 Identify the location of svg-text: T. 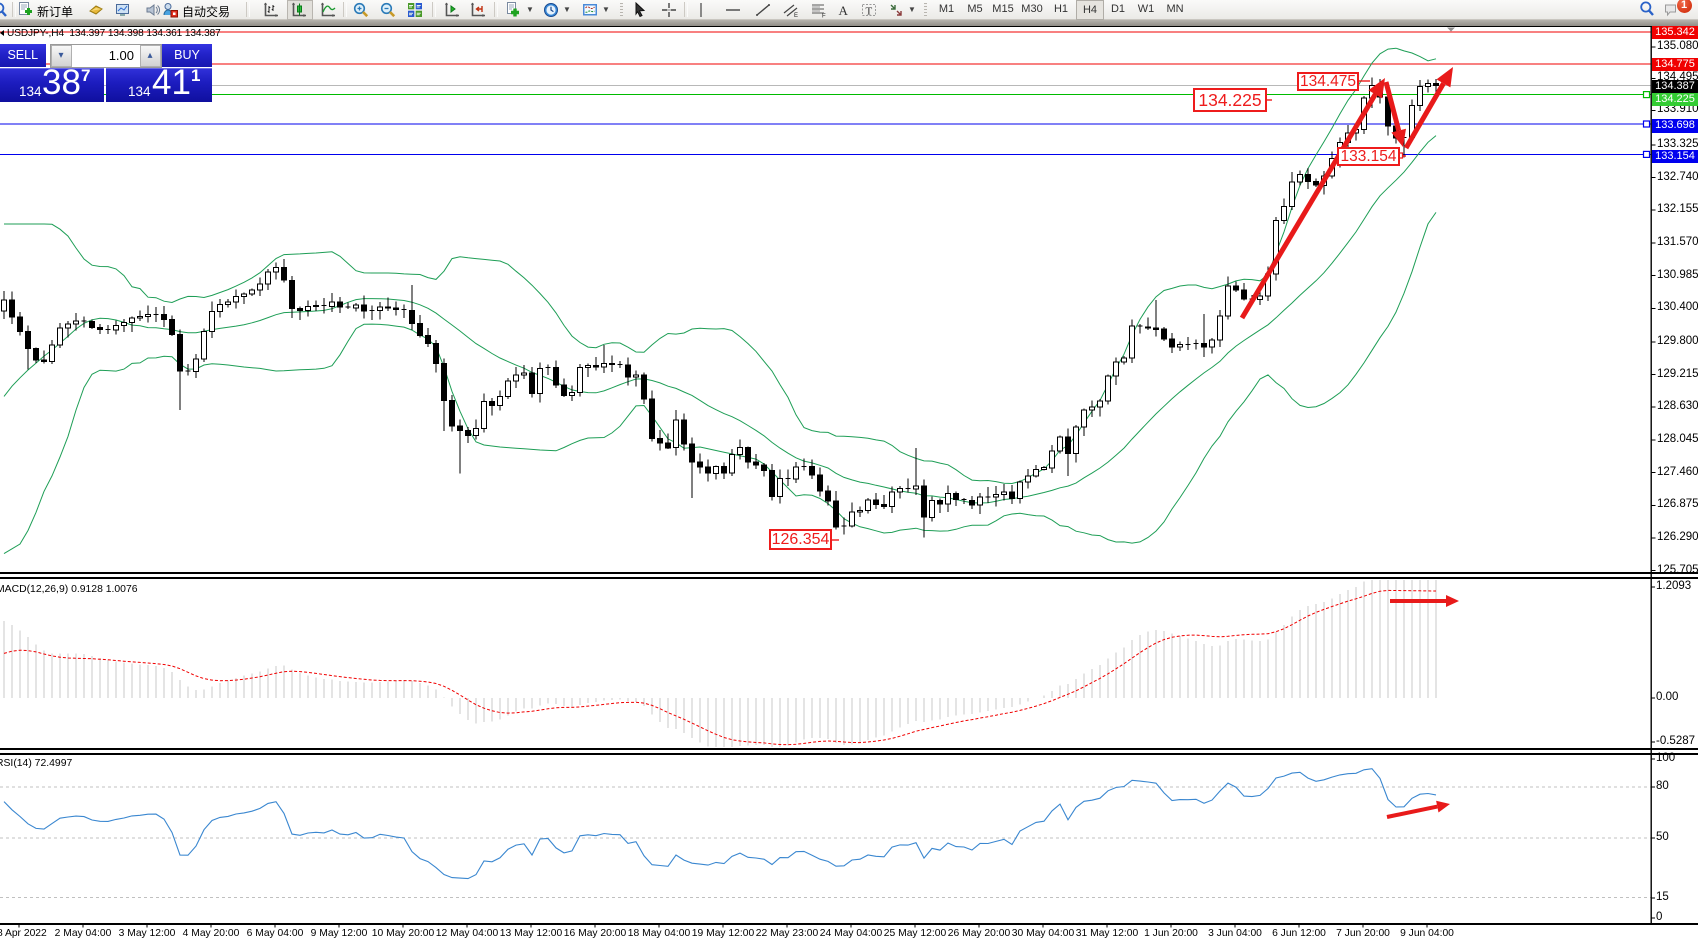
(869, 12).